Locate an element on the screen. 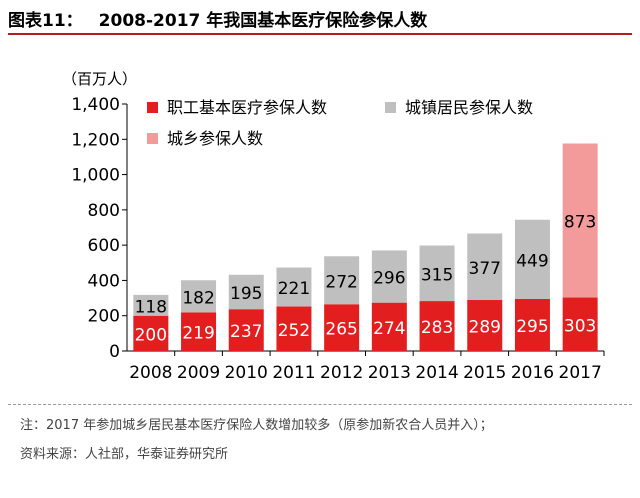 Image resolution: width=640 pixels, height=498 pixels. bar-value-label: 873 is located at coordinates (580, 223).